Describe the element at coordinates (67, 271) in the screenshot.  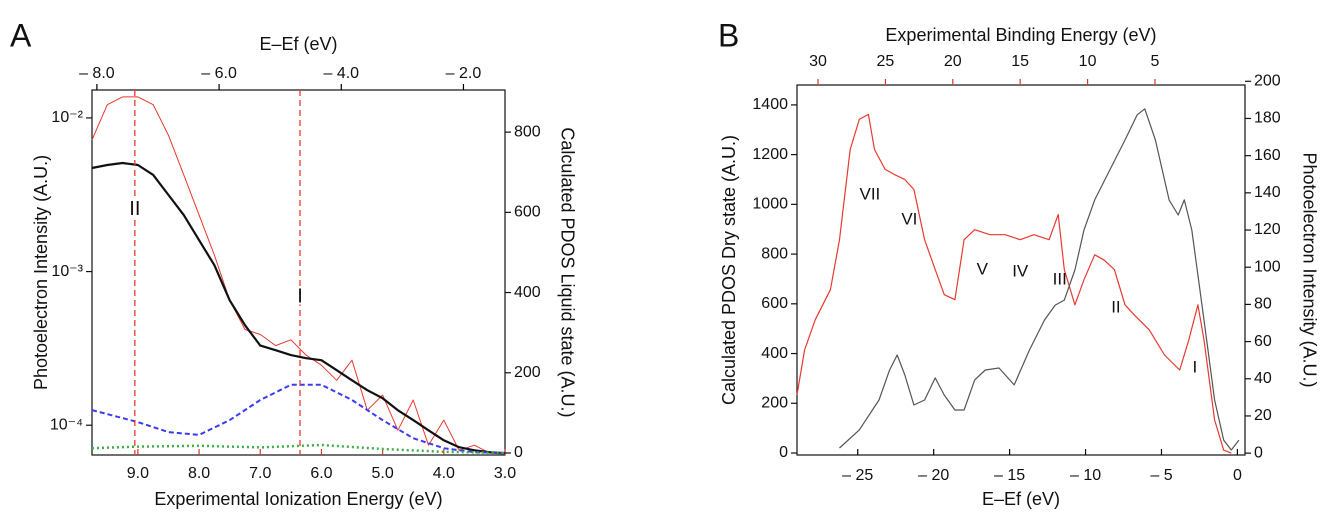
I see `y-tick-label: 10⁻³` at that location.